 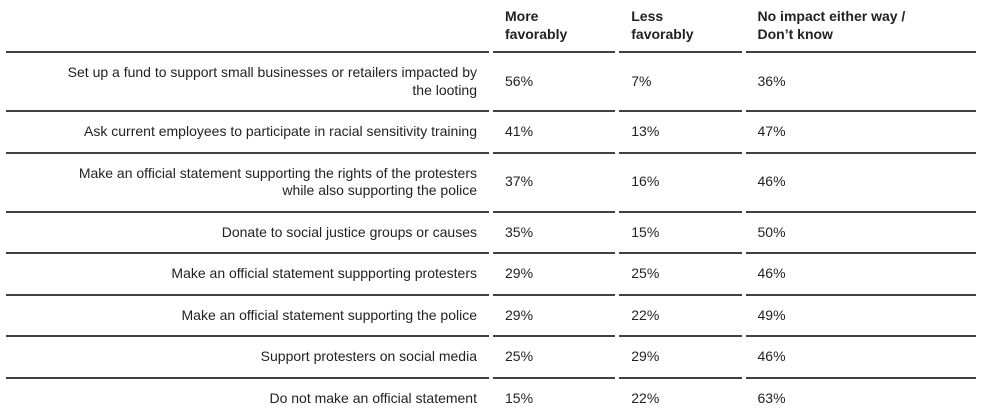 I want to click on value-less-favorably: 16%, so click(x=680, y=183).